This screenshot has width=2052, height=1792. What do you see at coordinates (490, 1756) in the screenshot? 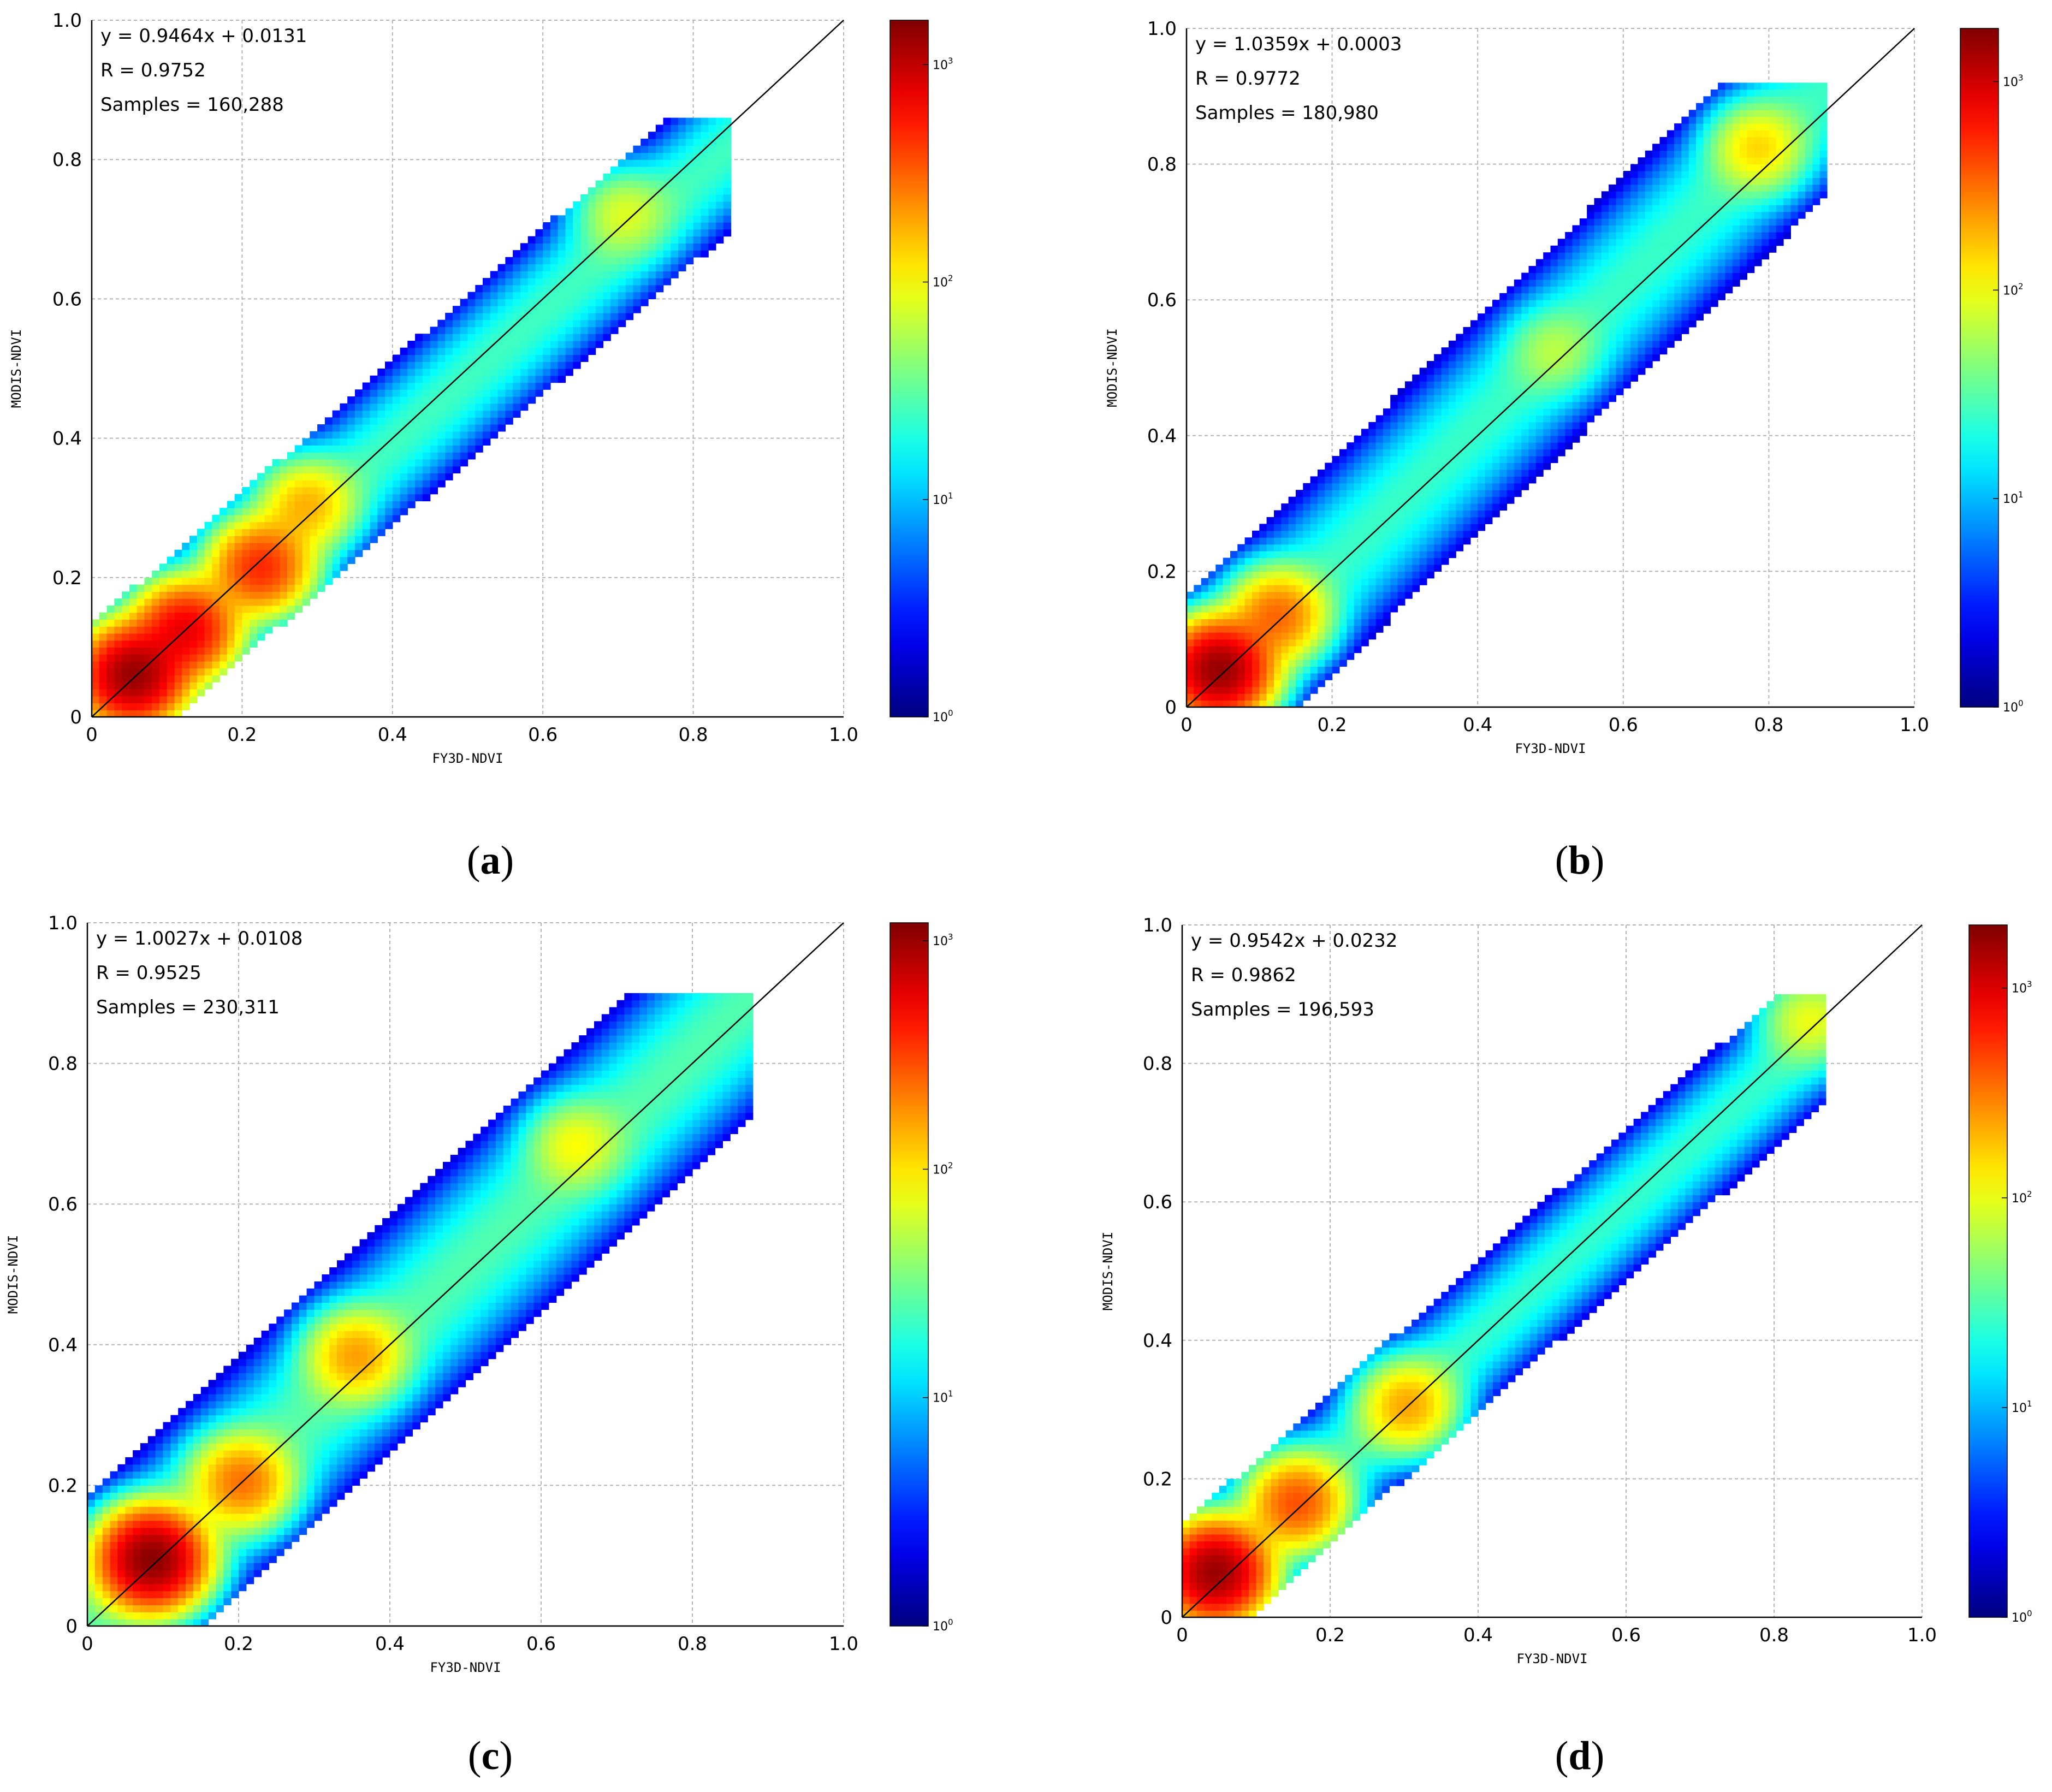
I see `panel-label: (c)` at bounding box center [490, 1756].